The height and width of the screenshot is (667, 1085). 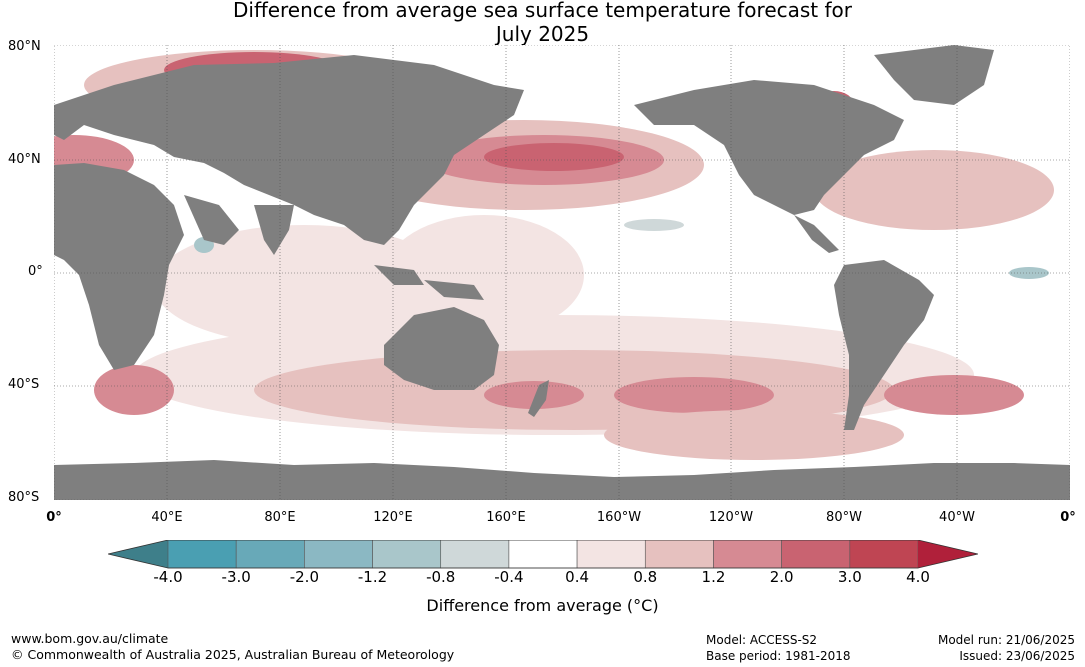 I want to click on colorbar-bins, so click(x=543, y=554).